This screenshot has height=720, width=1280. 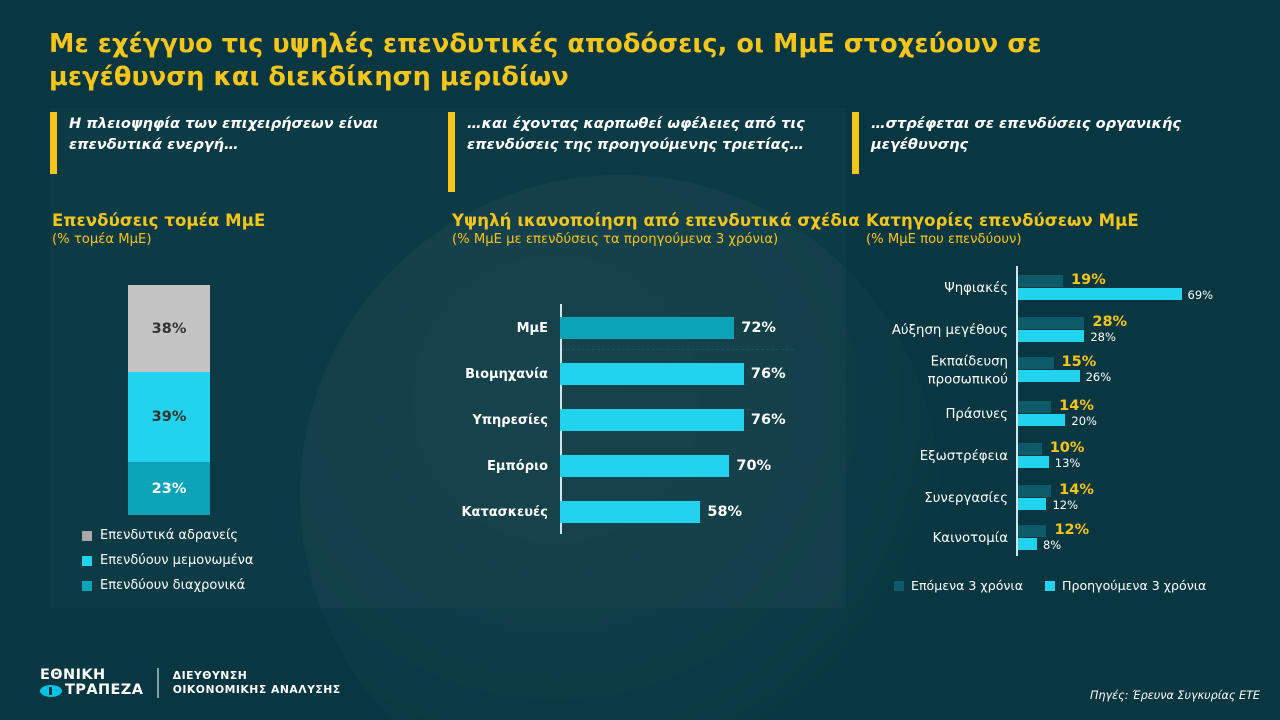 What do you see at coordinates (210, 676) in the screenshot?
I see `department-line-1: ΔΙΕΥΘΥΝΣΗ` at bounding box center [210, 676].